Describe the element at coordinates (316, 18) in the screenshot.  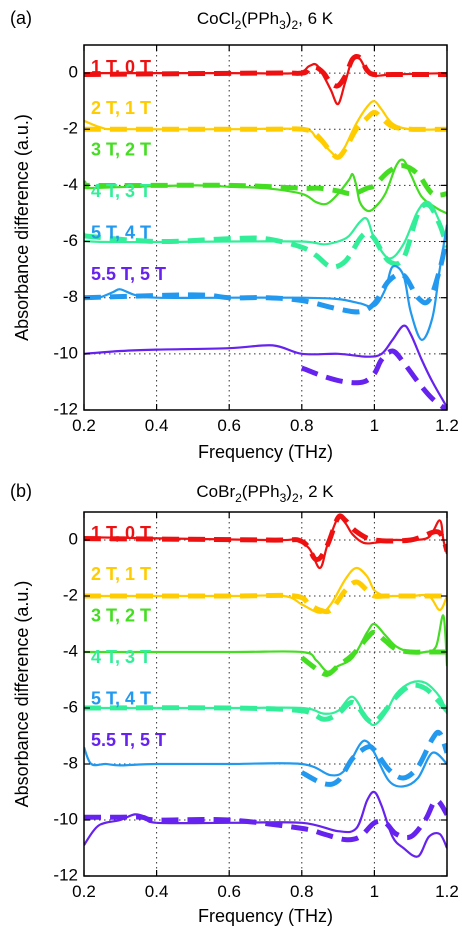
I see `title-segment: , 6 K` at that location.